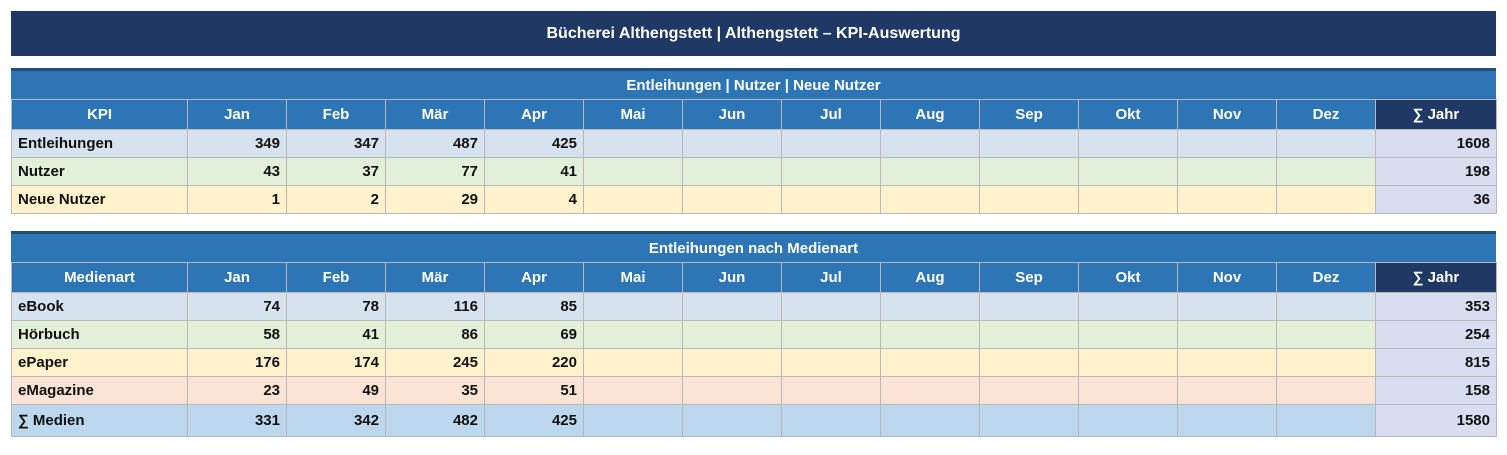  What do you see at coordinates (99, 362) in the screenshot?
I see `row-label: ePaper` at bounding box center [99, 362].